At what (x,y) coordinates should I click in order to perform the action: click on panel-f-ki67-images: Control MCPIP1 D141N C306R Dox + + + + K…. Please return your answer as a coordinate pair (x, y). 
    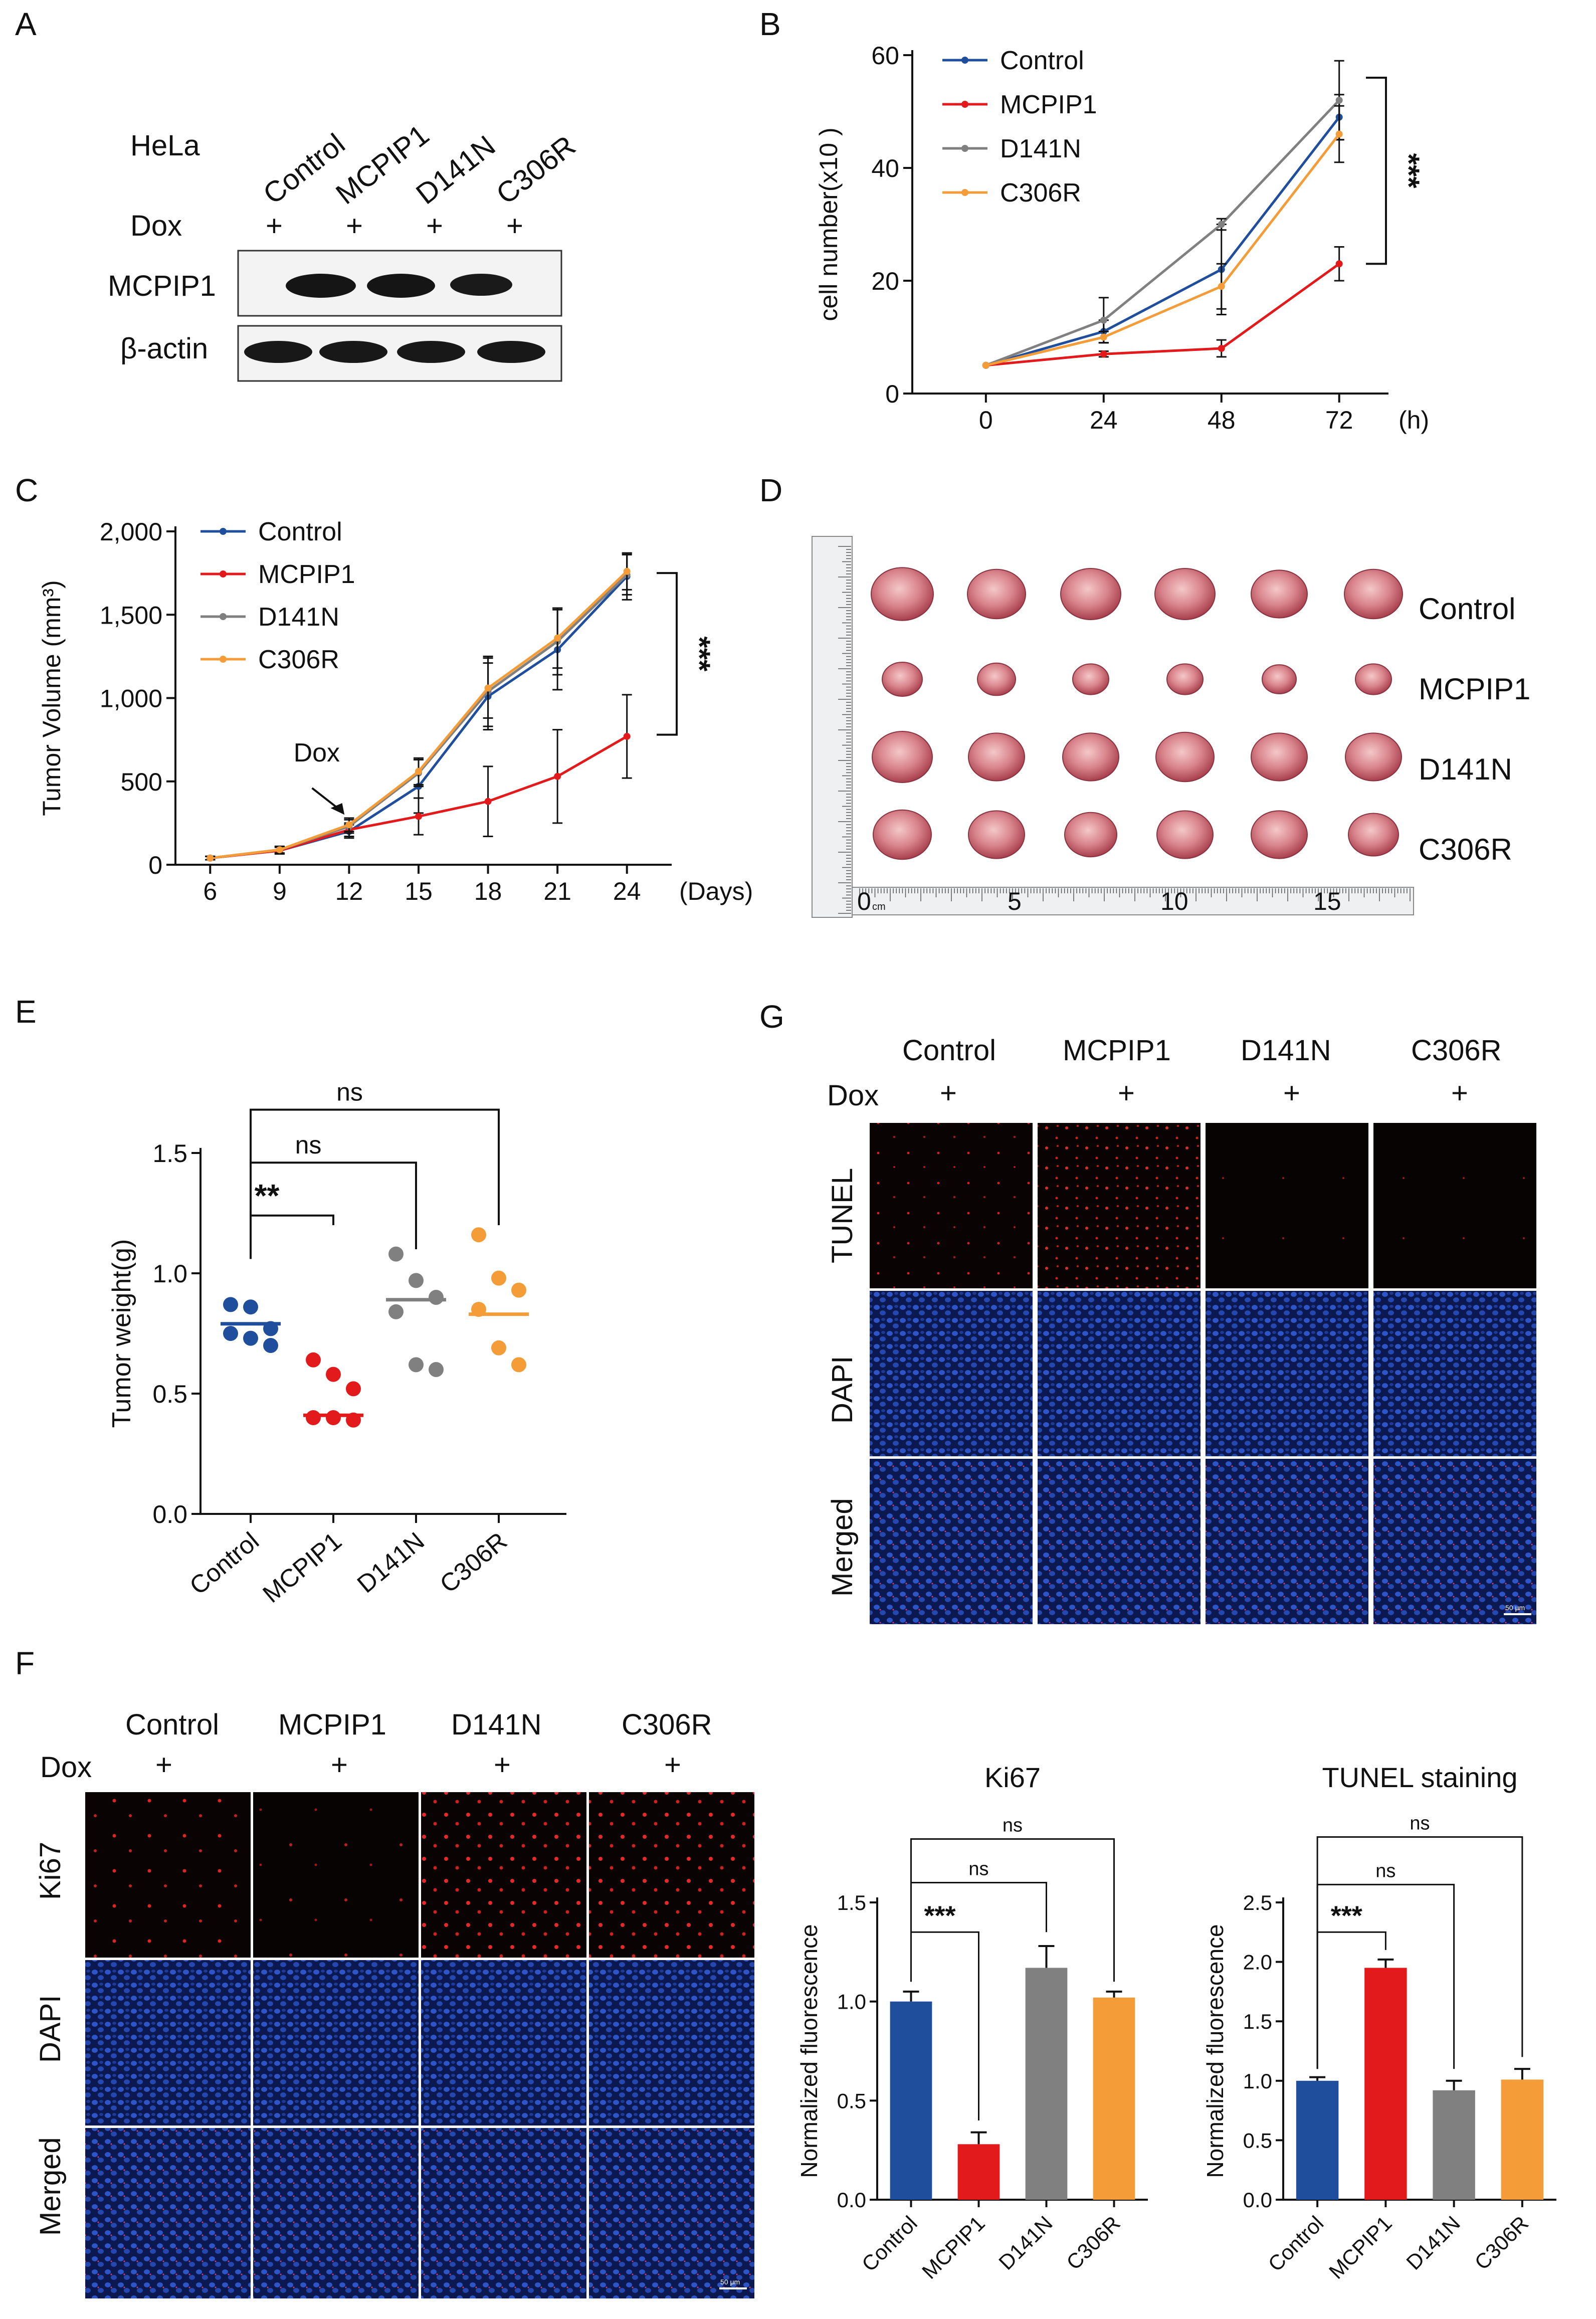
    Looking at the image, I should click on (394, 2003).